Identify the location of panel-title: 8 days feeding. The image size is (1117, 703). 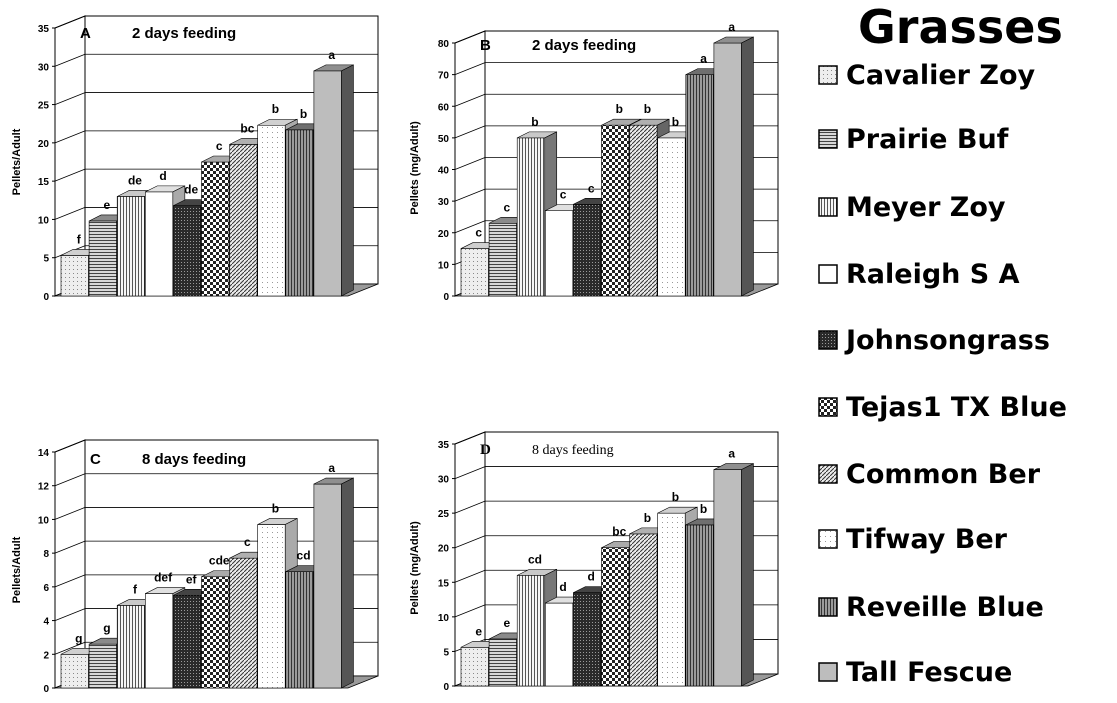
(573, 450).